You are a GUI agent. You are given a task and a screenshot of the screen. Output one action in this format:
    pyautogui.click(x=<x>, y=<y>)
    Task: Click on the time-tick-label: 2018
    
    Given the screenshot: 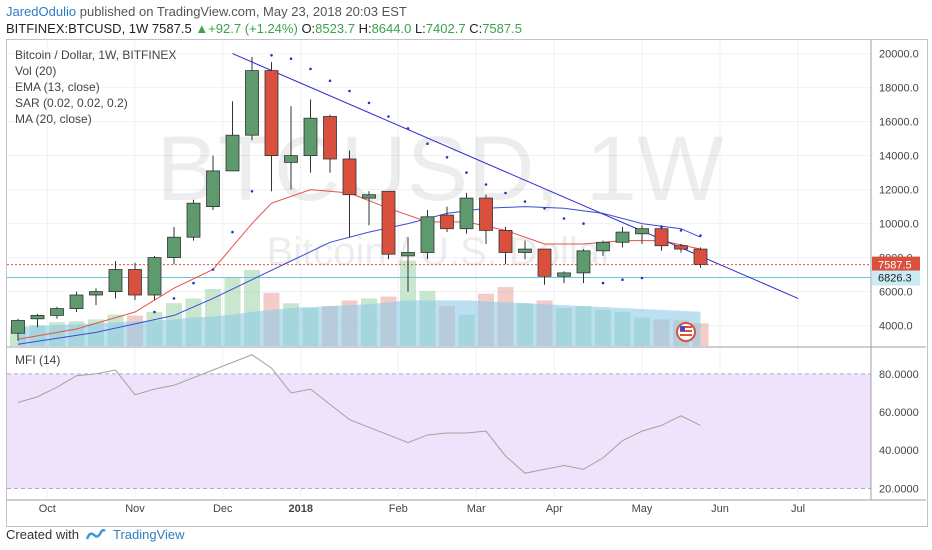 What is the action you would take?
    pyautogui.click(x=301, y=509)
    